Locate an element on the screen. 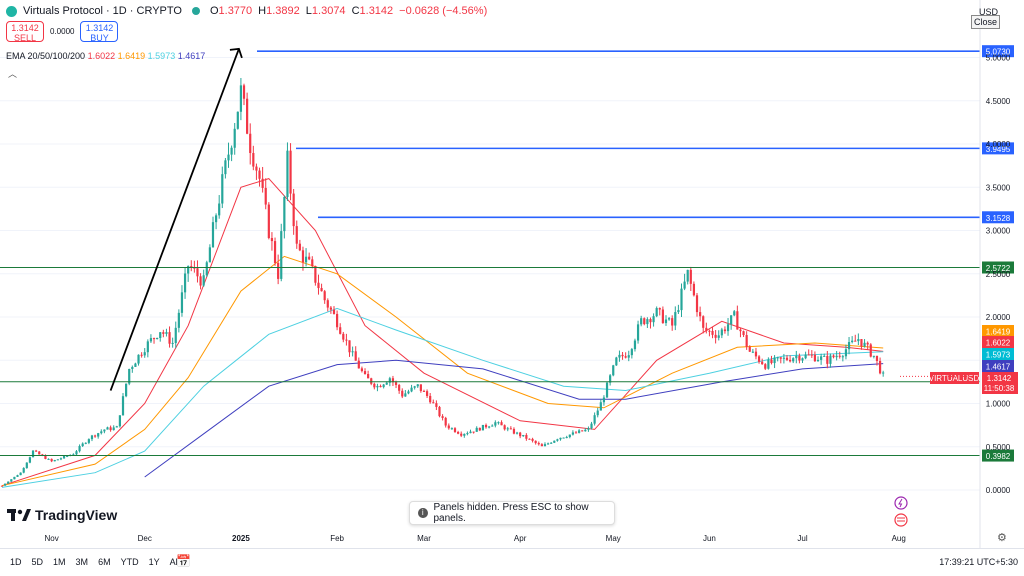  ohlc-low: L1.3074 is located at coordinates (325, 11).